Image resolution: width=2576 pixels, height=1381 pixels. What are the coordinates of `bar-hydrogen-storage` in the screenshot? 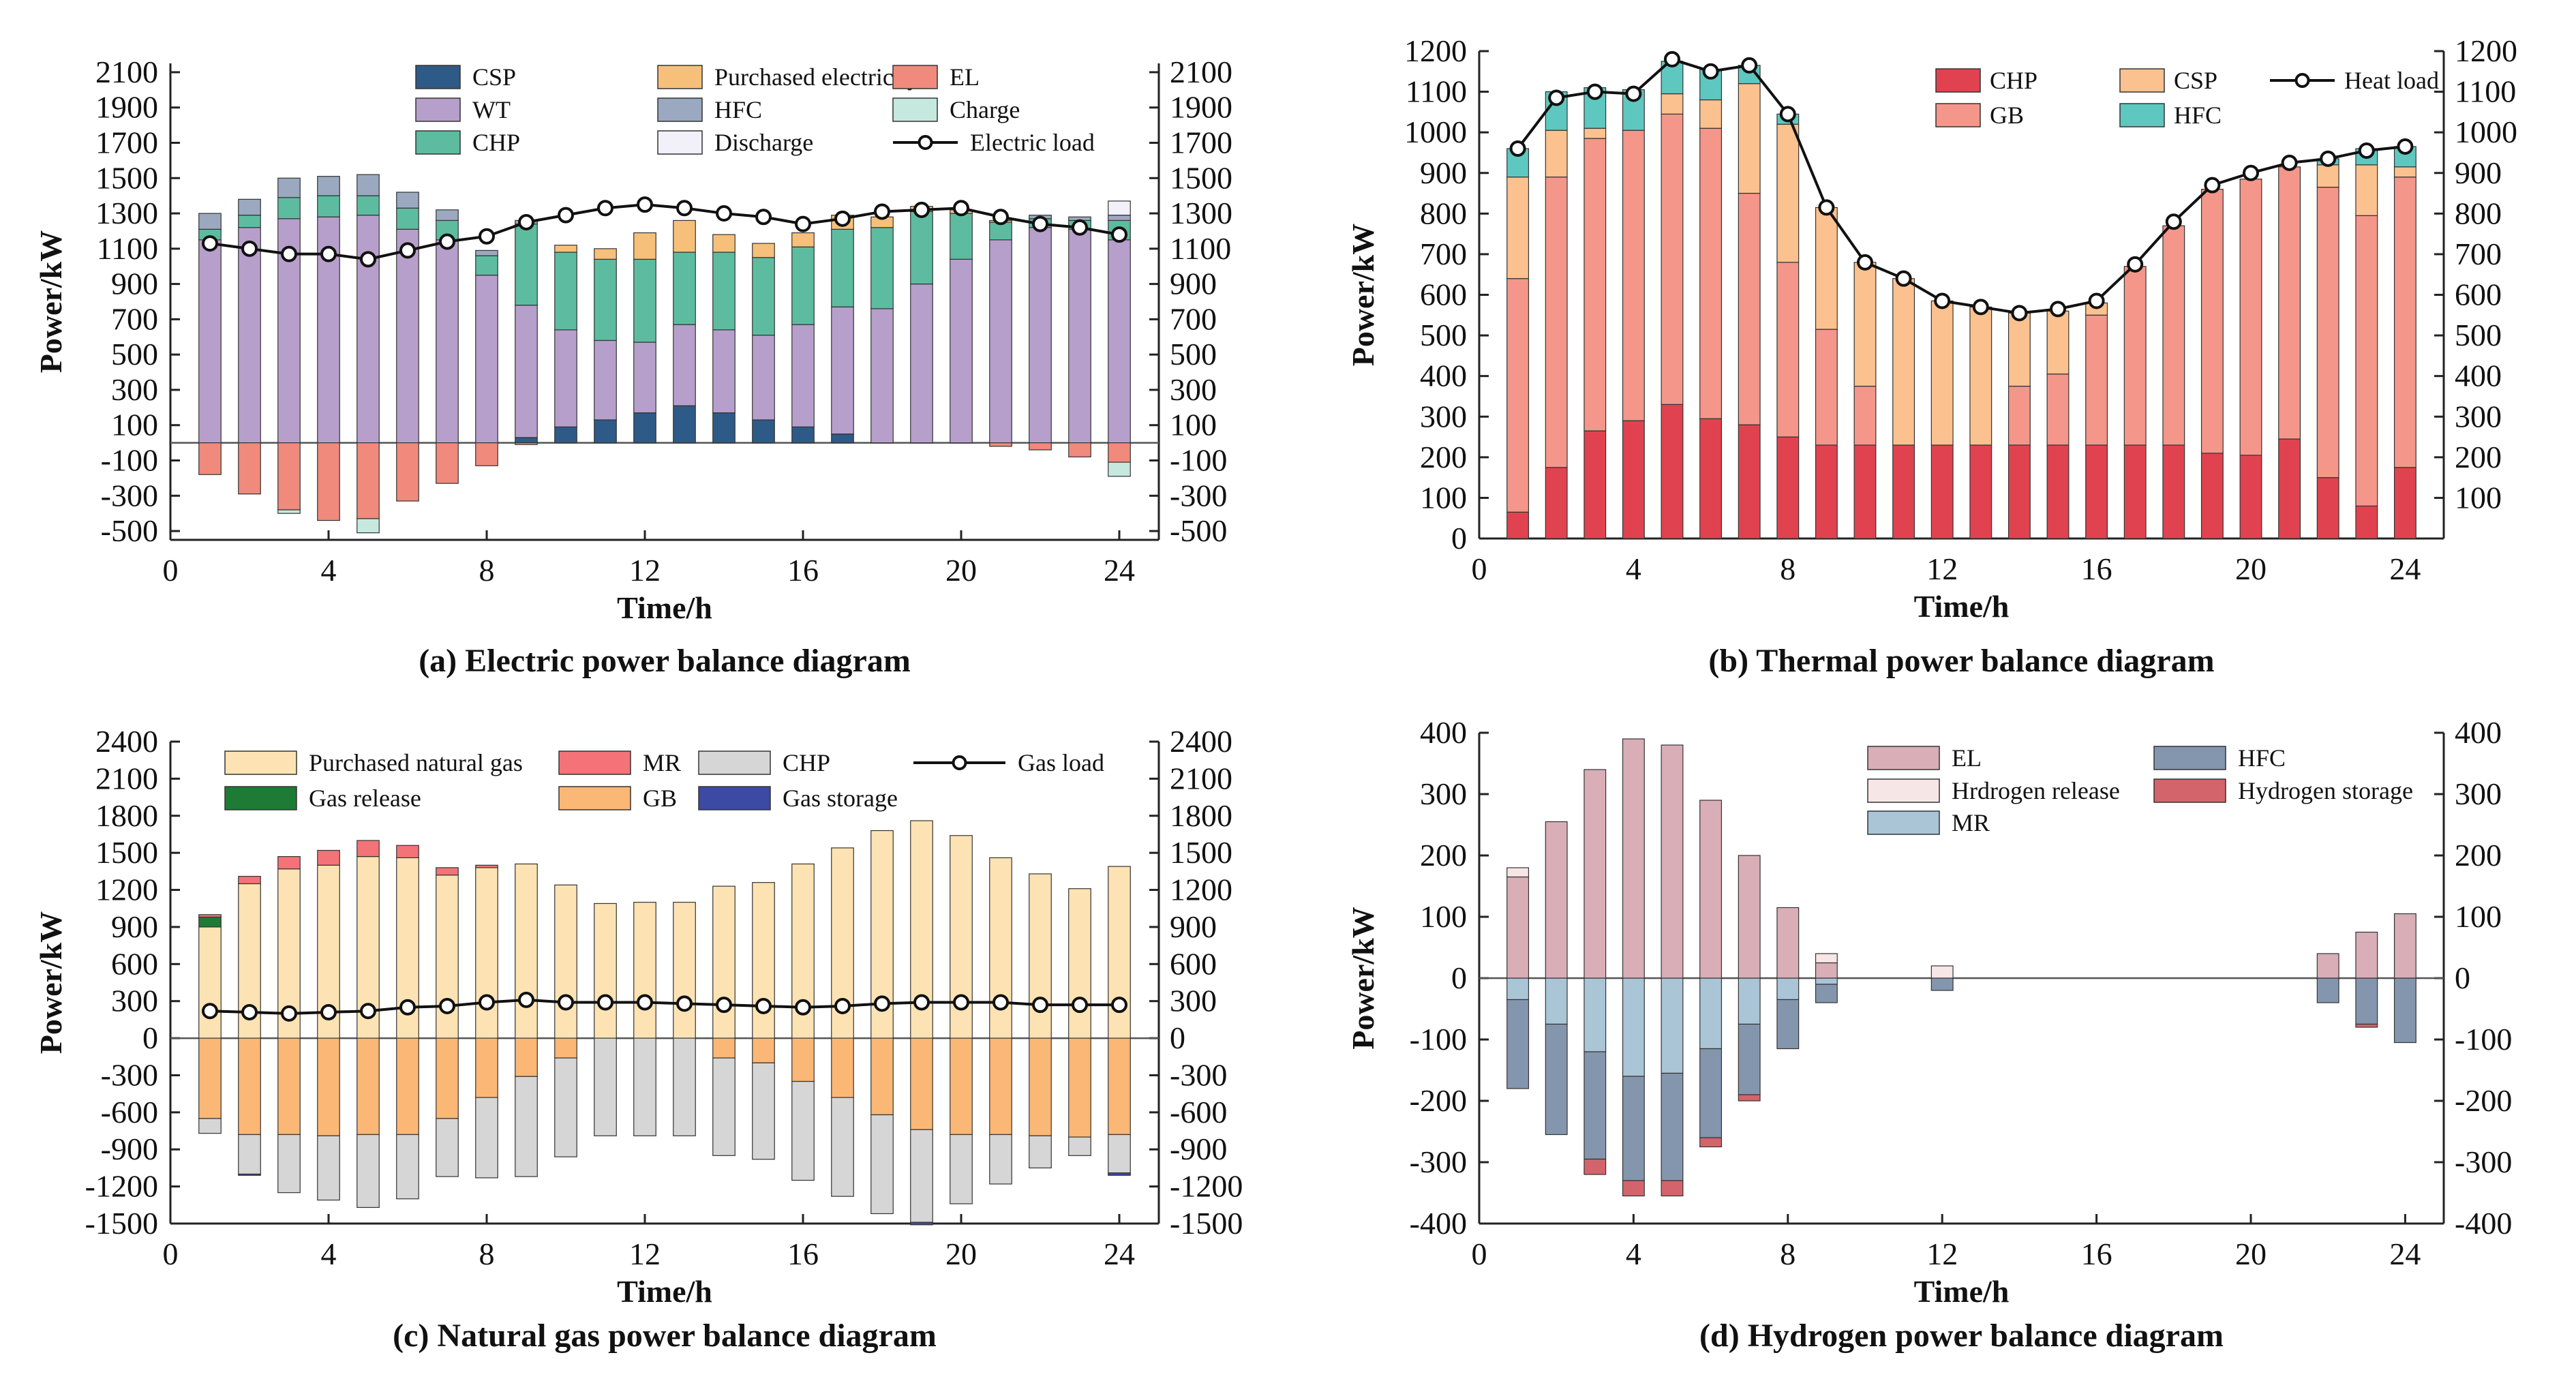 It's located at (1750, 1098).